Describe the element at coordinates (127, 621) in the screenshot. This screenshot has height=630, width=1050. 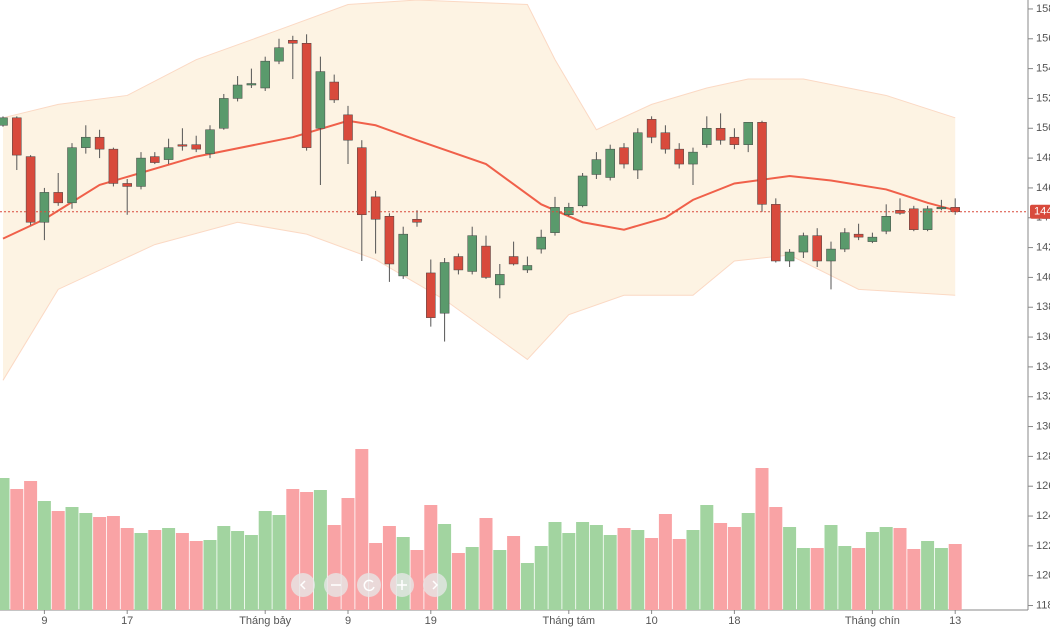
I see `x-tick-label: 17` at that location.